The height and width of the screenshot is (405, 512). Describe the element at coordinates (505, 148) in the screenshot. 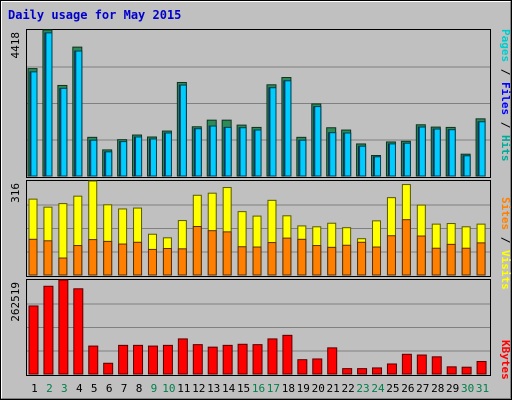

I see `legend-hits: Hits` at that location.